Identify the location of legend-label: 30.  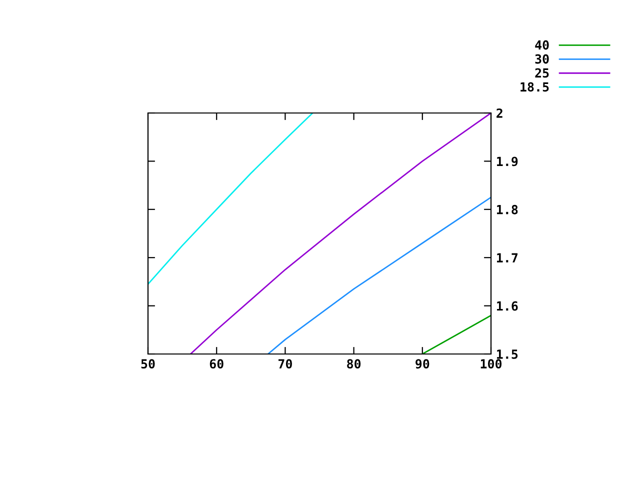
(542, 59).